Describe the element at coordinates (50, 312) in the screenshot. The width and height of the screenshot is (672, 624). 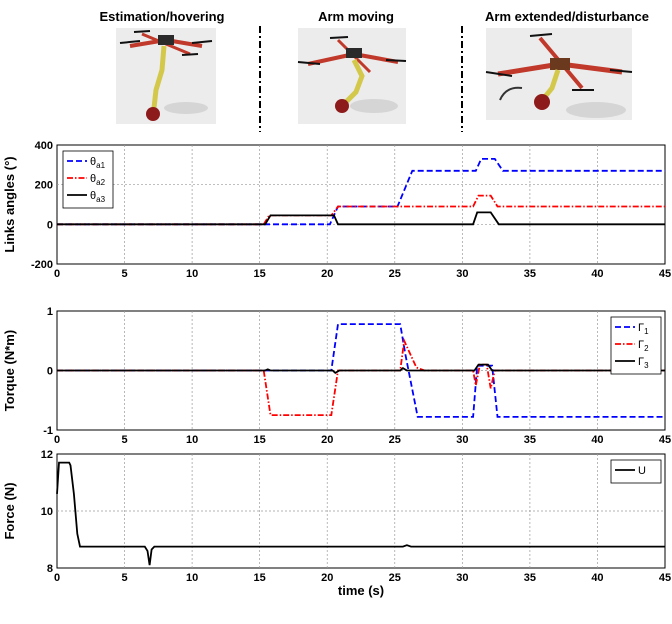
I see `torque-y-tick-label: 1` at that location.